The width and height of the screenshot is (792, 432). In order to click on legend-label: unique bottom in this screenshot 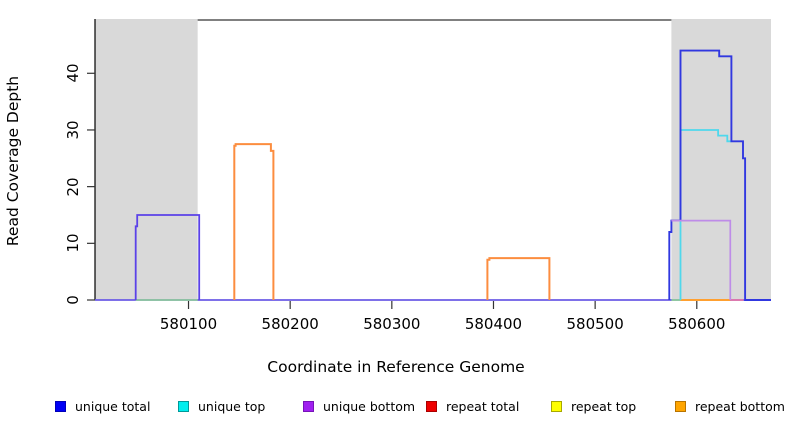, I will do `click(369, 406)`.